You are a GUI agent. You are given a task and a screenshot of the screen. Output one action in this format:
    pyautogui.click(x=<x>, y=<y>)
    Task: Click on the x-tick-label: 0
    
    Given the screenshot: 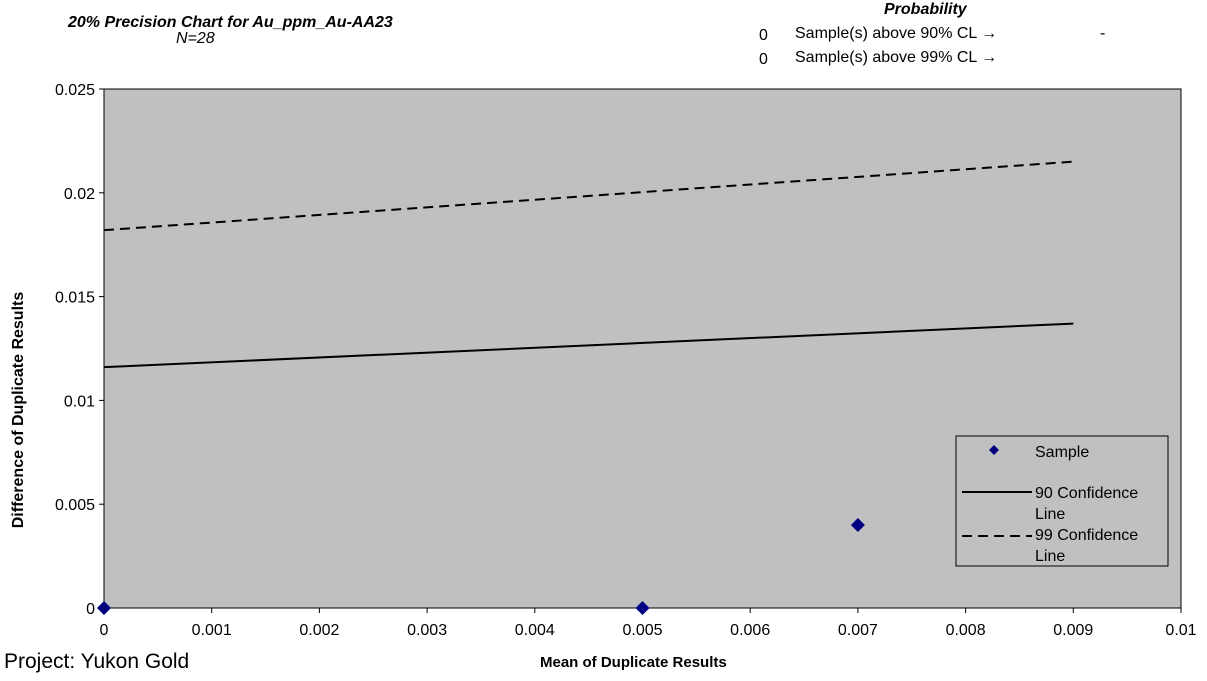 What is the action you would take?
    pyautogui.click(x=104, y=630)
    